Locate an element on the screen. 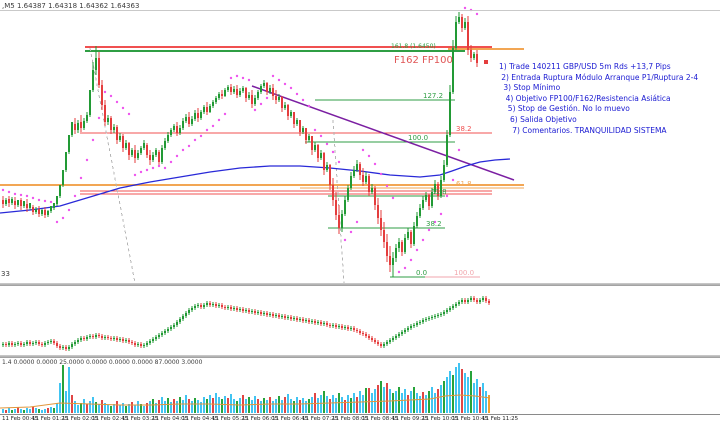 The width and height of the screenshot is (720, 426). time-label: 11 Feb 11:25 is located at coordinates (500, 419).